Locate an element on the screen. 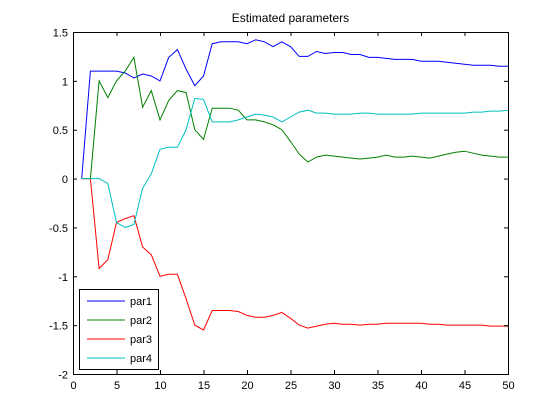 Image resolution: width=560 pixels, height=420 pixels. y-tick-label: 0 is located at coordinates (65, 180).